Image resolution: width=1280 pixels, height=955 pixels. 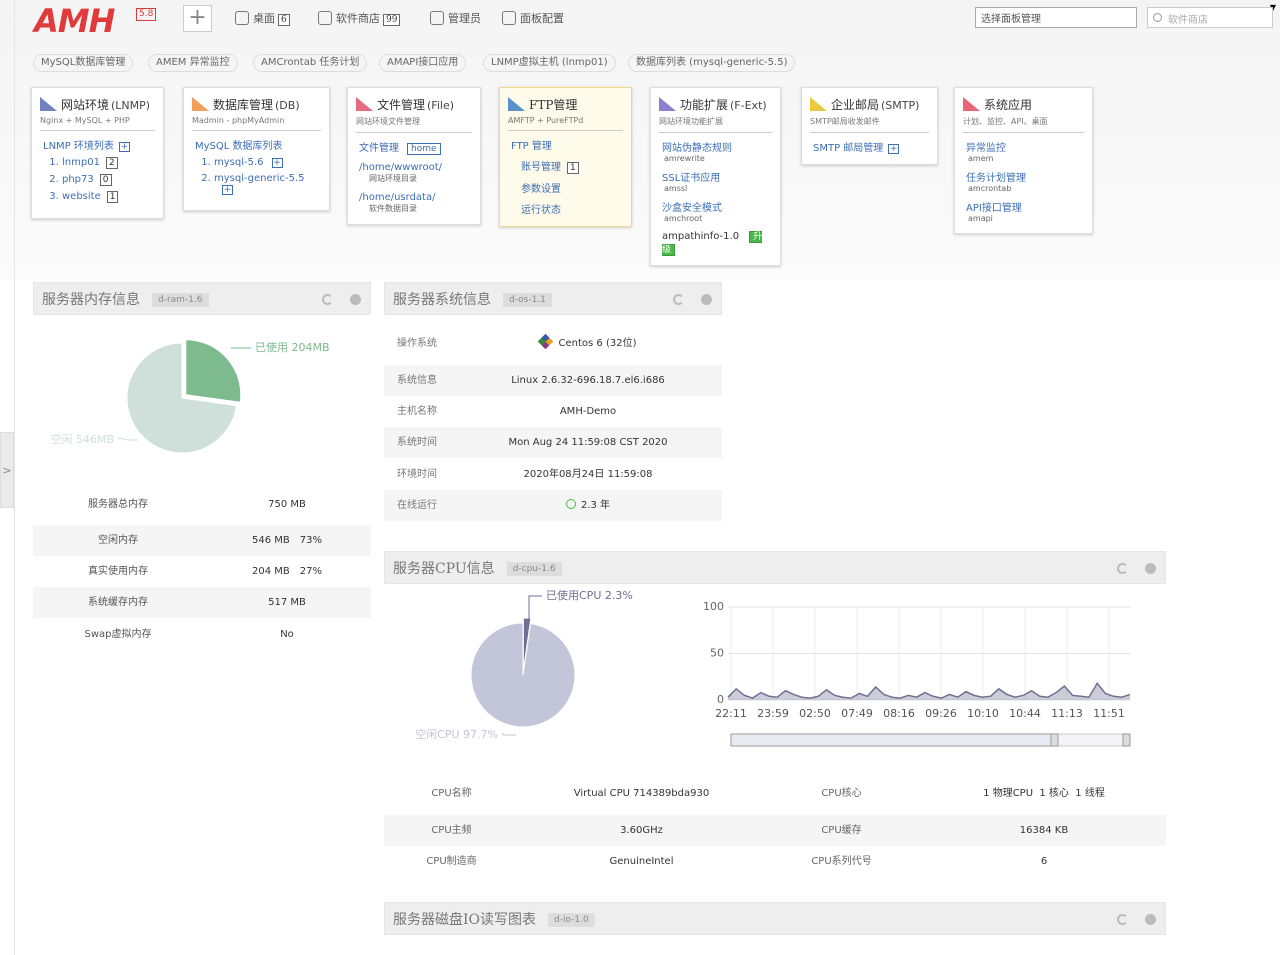 I want to click on tab: AMCrontab 任务计划, so click(x=310, y=63).